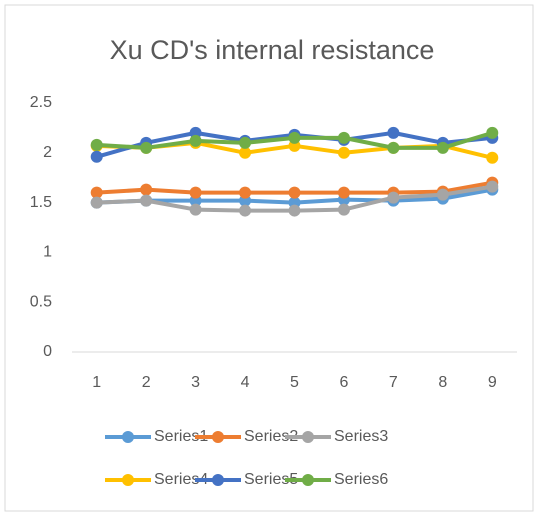 The height and width of the screenshot is (520, 539). What do you see at coordinates (361, 479) in the screenshot?
I see `legend-label: Series6` at bounding box center [361, 479].